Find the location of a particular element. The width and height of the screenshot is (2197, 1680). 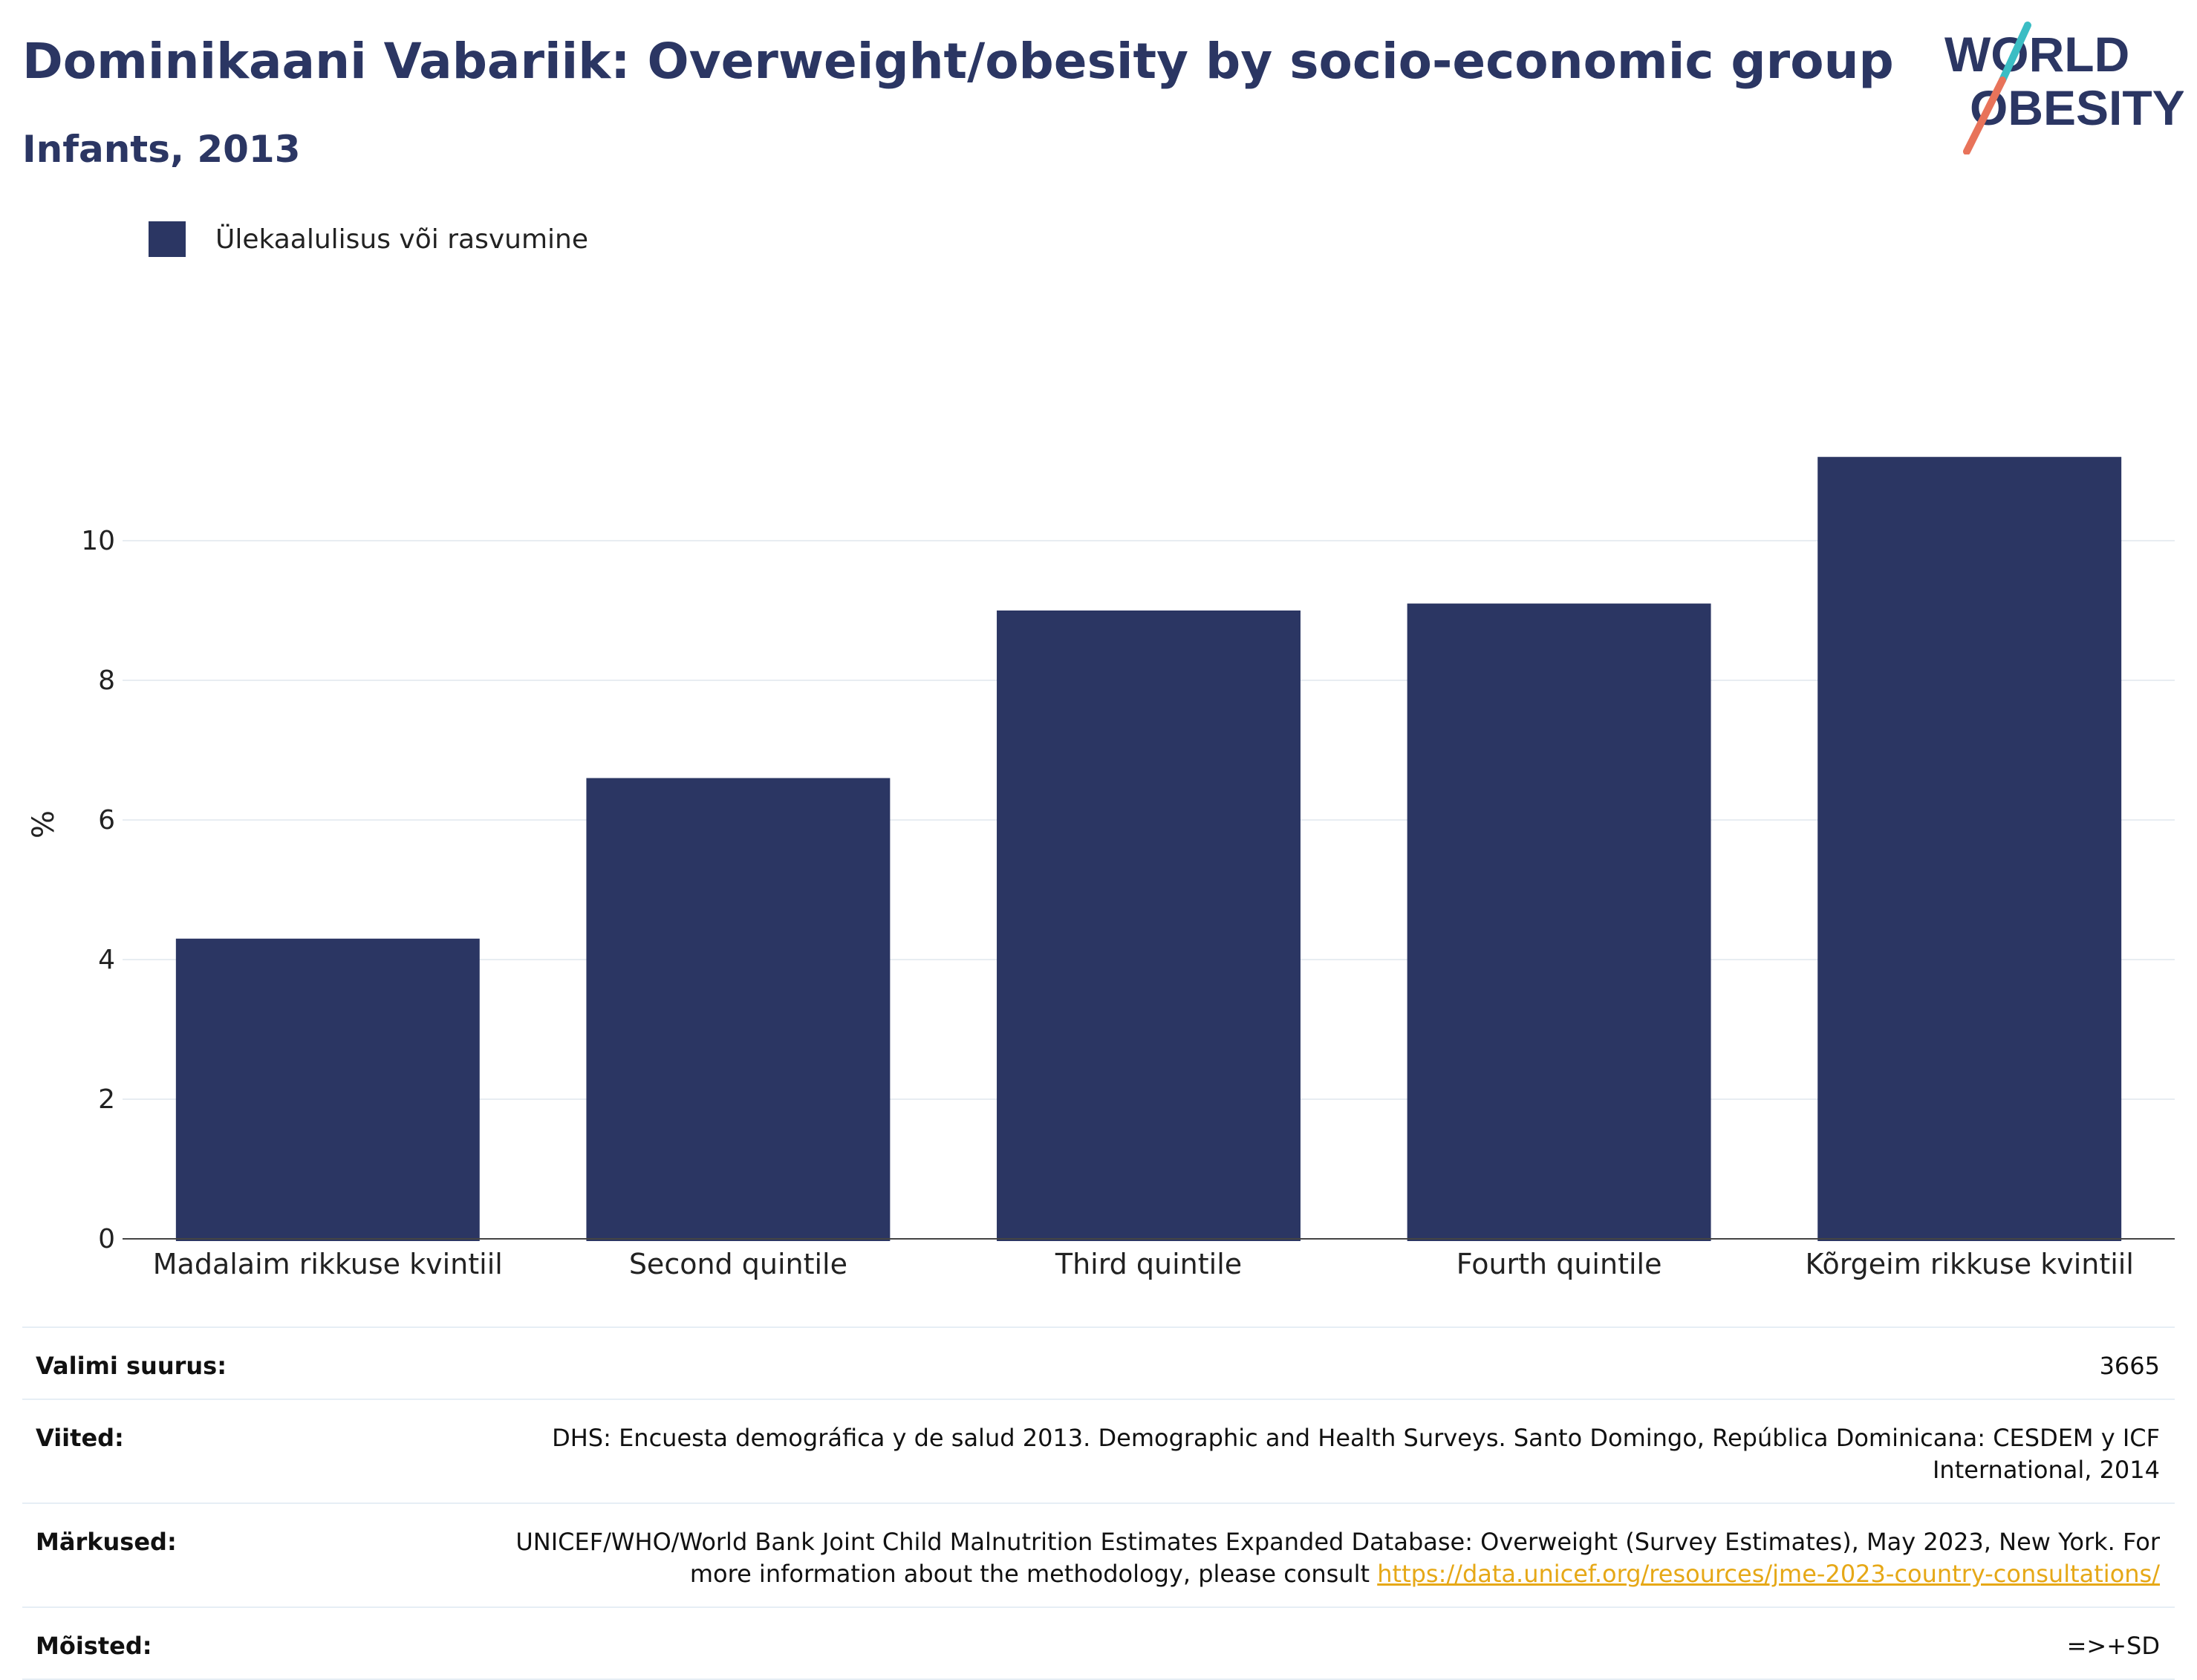

y-tick-label: 4 is located at coordinates (106, 960).